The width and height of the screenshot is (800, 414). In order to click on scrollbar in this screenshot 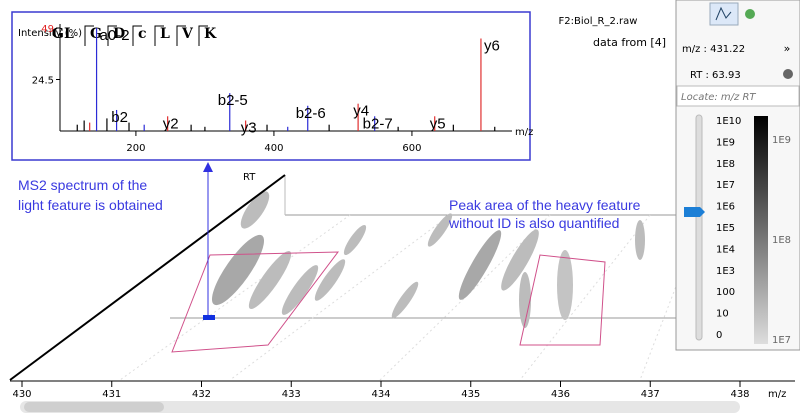, I will do `click(380, 407)`.